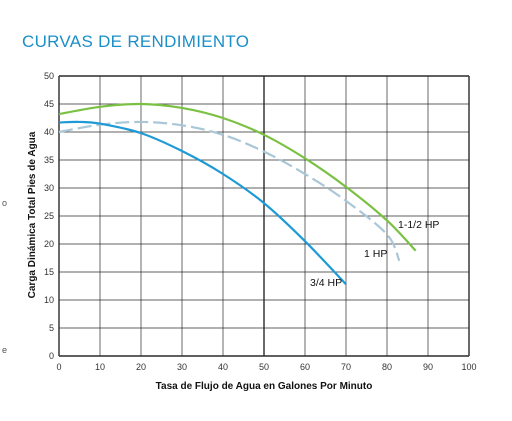 This screenshot has height=421, width=512. I want to click on series-label-1: 1-1/2 HP, so click(418, 225).